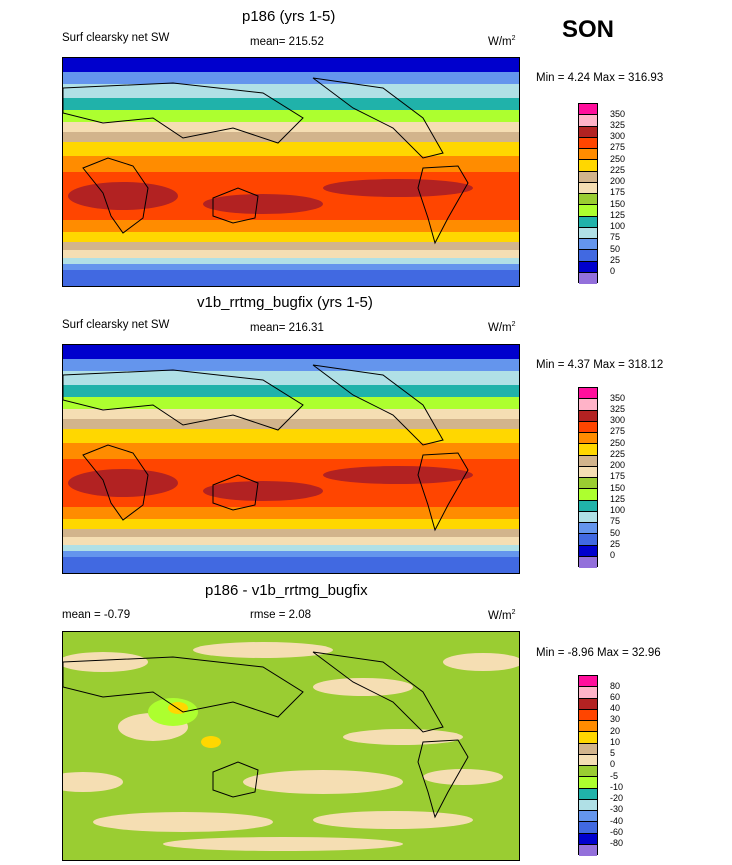 Image resolution: width=732 pixels, height=865 pixels. I want to click on colorbar-tick-label: 40, so click(615, 708).